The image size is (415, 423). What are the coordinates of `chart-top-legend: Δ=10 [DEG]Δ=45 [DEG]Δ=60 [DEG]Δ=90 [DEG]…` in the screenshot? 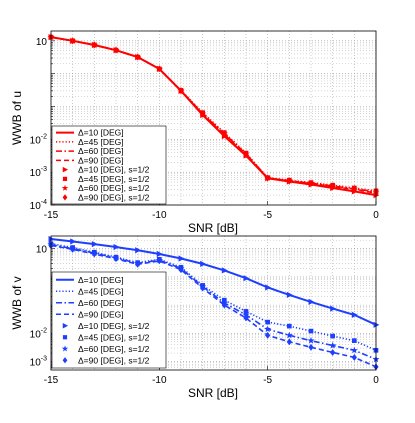 It's located at (109, 165).